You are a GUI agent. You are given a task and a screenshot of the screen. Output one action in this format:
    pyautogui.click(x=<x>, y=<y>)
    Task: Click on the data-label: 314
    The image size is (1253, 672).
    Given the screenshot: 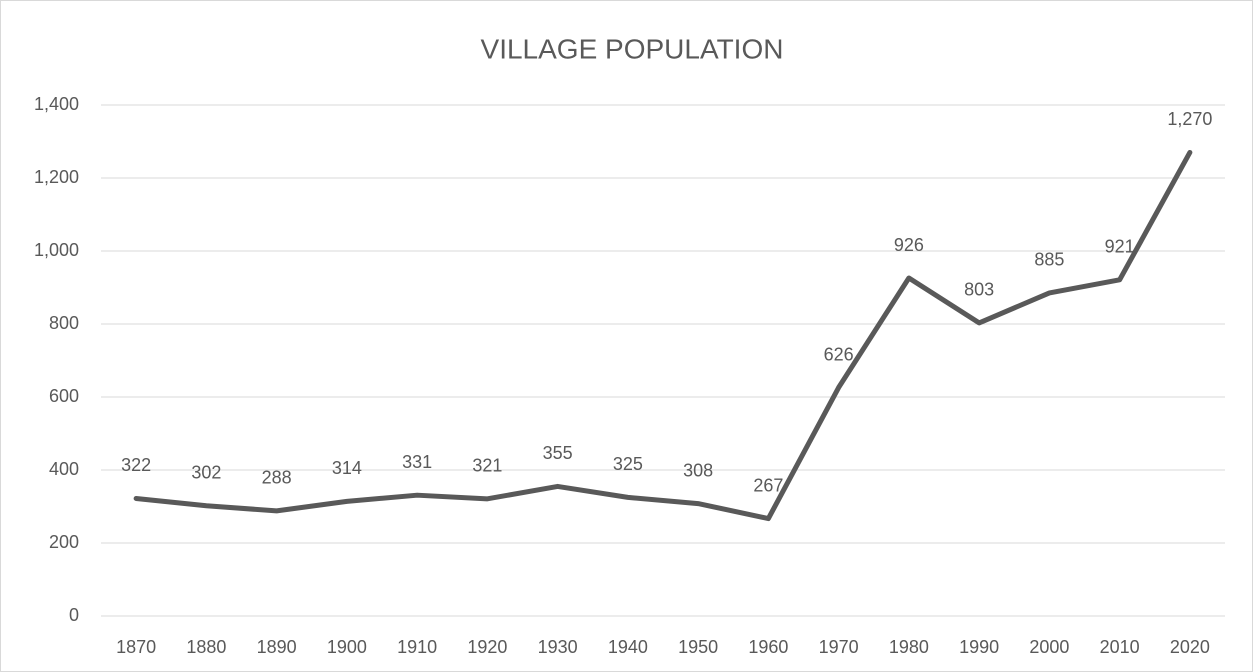 What is the action you would take?
    pyautogui.click(x=347, y=468)
    